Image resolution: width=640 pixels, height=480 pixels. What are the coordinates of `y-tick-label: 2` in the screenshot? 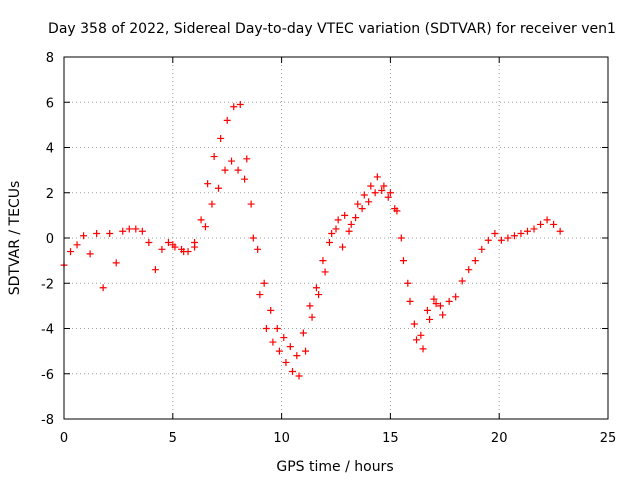 It's located at (50, 194).